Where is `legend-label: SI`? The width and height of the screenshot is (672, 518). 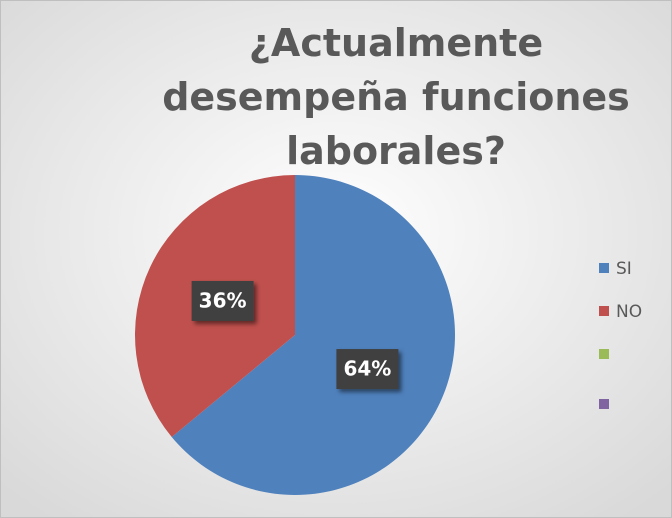 legend-label: SI is located at coordinates (624, 269).